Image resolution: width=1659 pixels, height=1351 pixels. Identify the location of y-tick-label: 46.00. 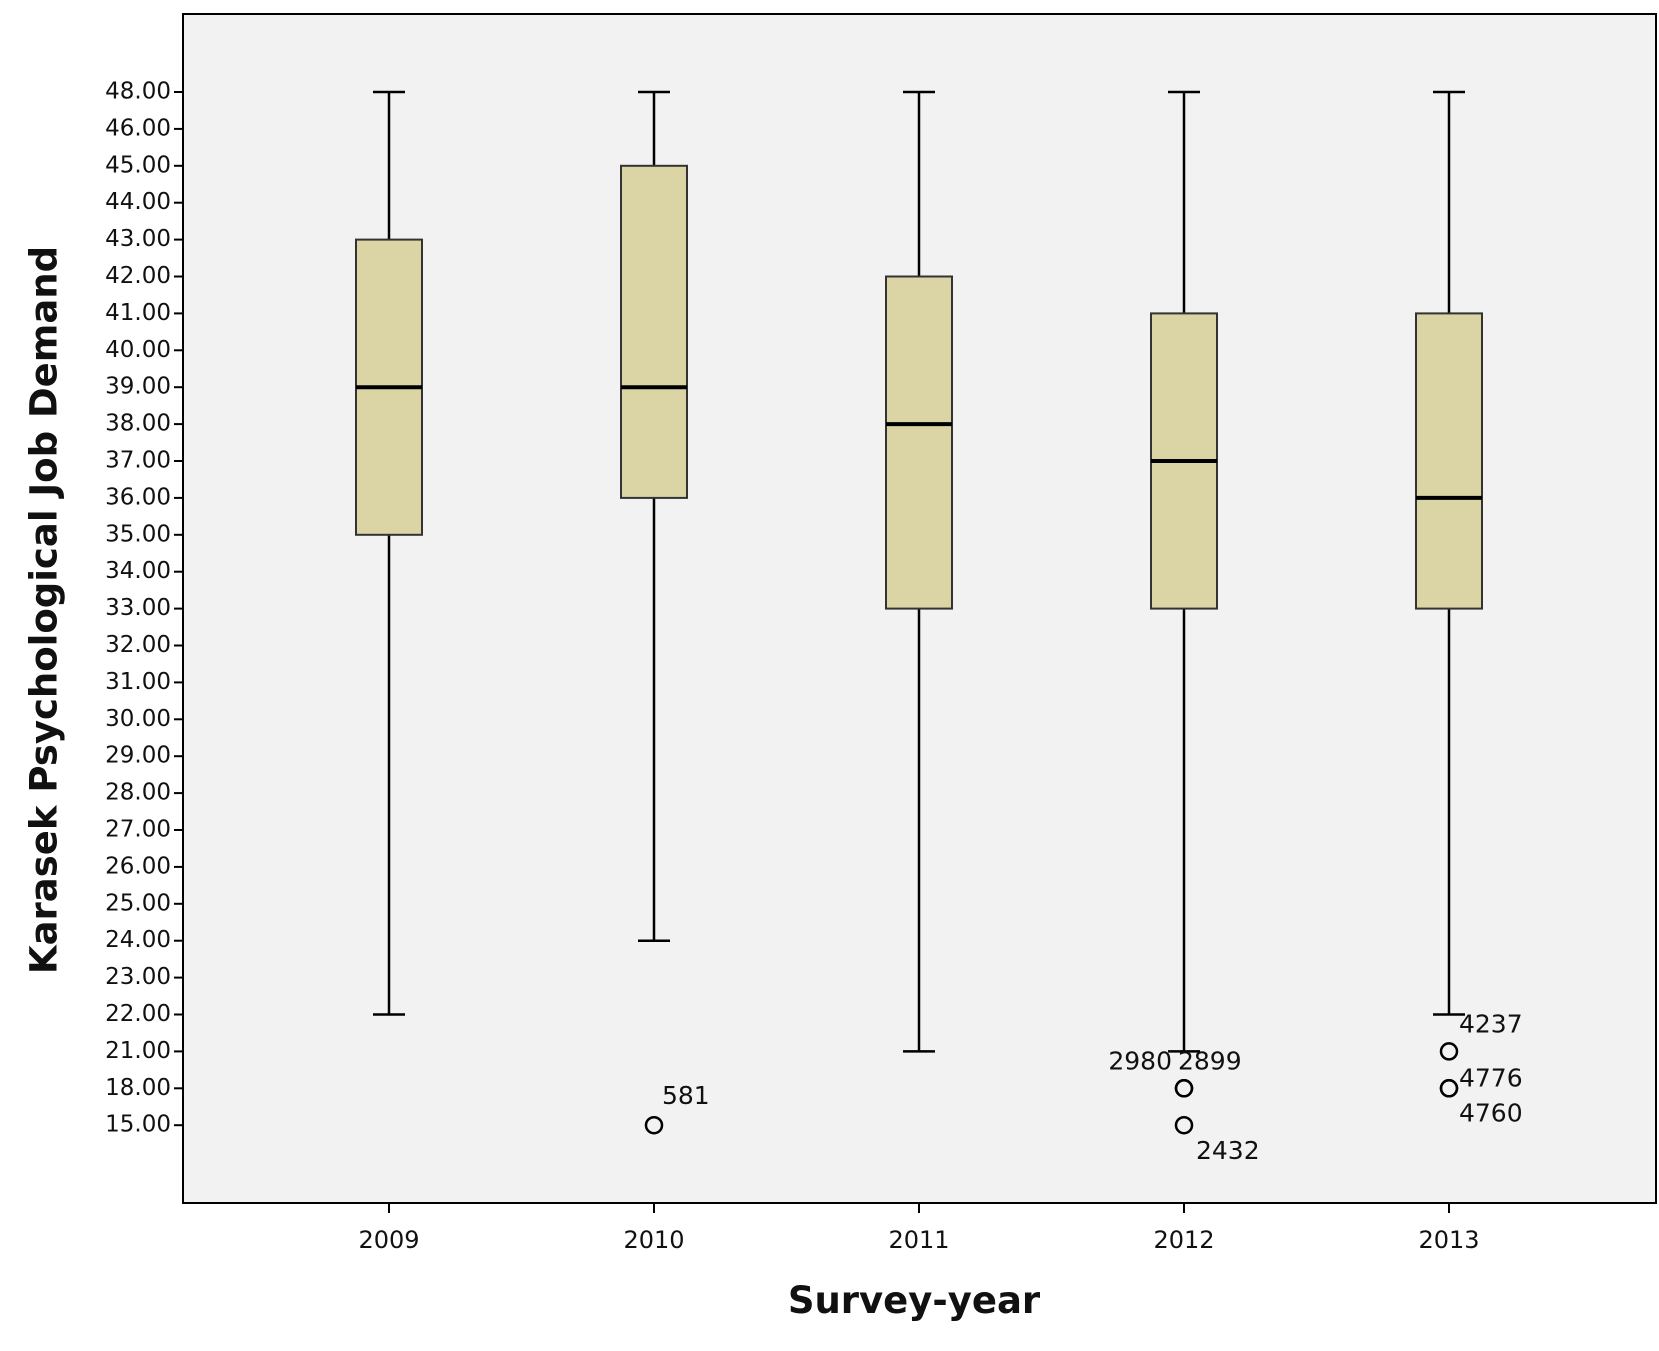
(138, 128).